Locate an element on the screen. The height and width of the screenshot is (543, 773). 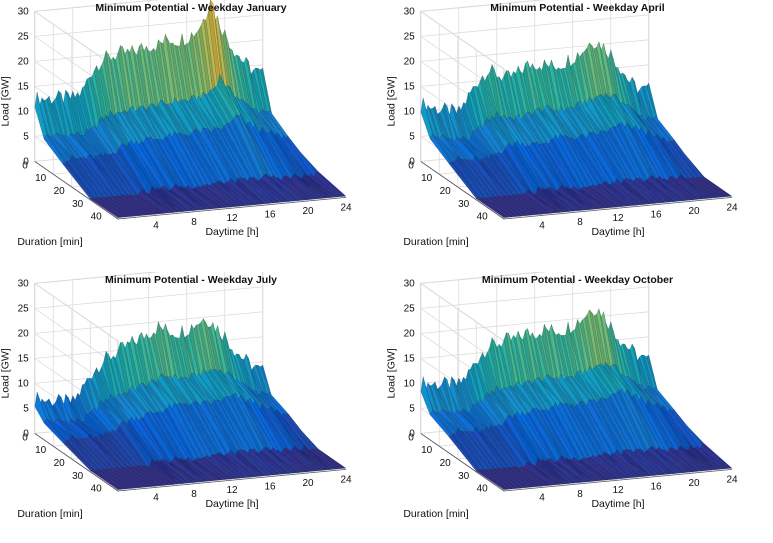
surface-mesh is located at coordinates (576, 129).